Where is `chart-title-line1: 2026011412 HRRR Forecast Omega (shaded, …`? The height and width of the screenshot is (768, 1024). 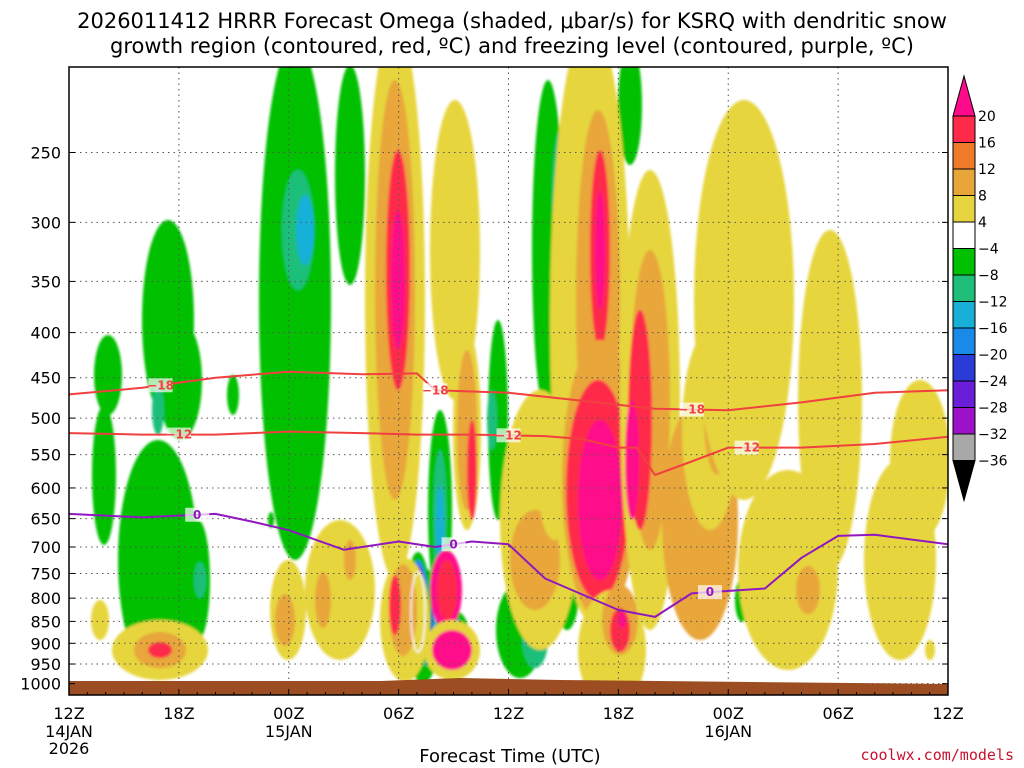
chart-title-line1: 2026011412 HRRR Forecast Omega (shaded, … is located at coordinates (512, 21).